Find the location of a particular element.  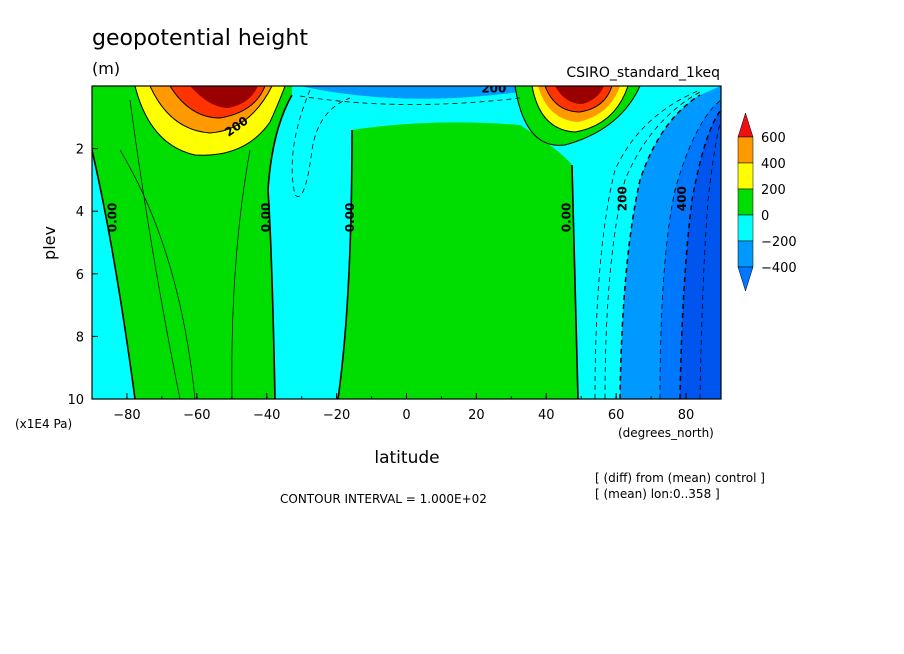

y-tick-label: 2 is located at coordinates (80, 150).